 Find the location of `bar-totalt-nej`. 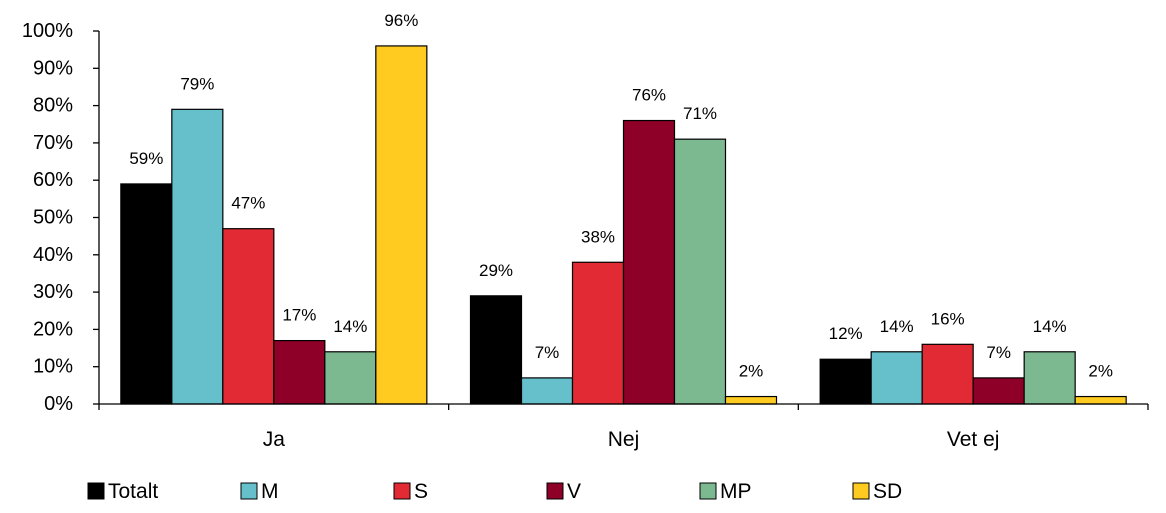

bar-totalt-nej is located at coordinates (496, 350).